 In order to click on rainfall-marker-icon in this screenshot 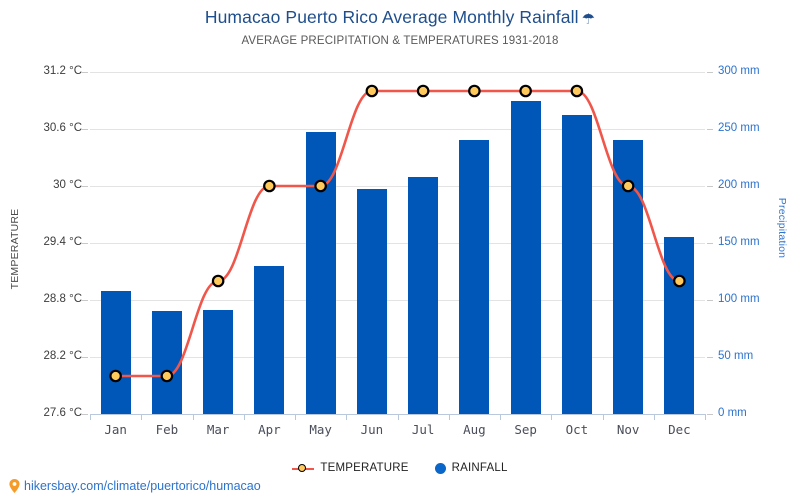, I will do `click(440, 468)`.